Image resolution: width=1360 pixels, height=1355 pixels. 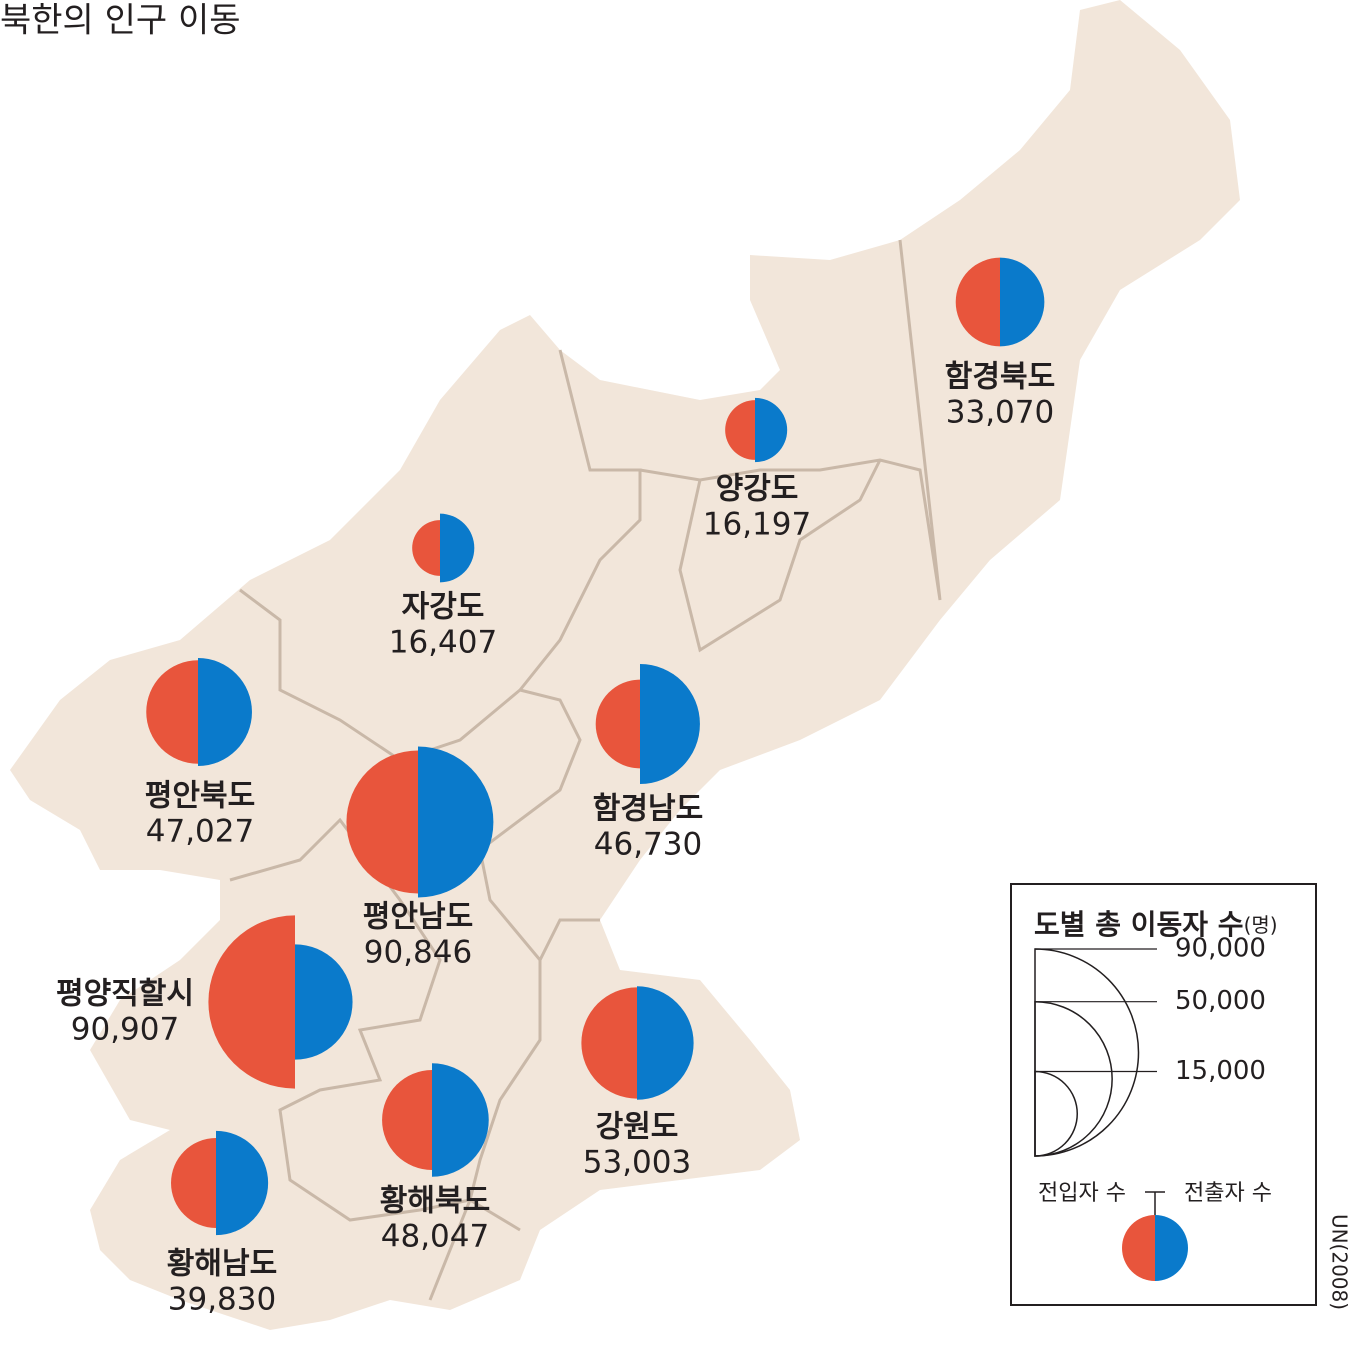 I want to click on region-name: 황해남도, so click(x=222, y=1264).